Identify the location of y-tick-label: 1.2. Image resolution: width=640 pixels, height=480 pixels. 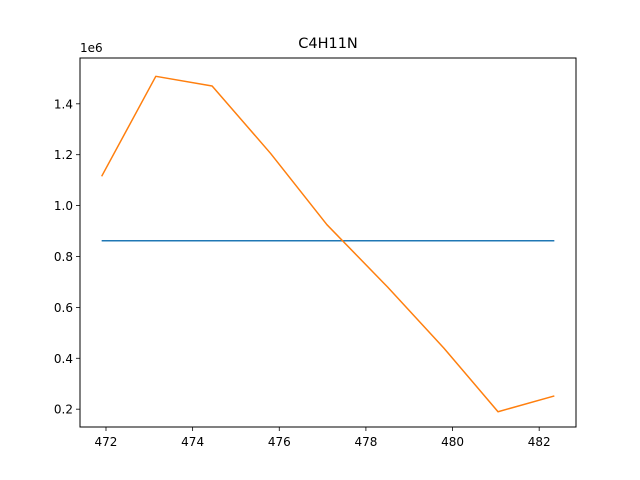
(63, 155).